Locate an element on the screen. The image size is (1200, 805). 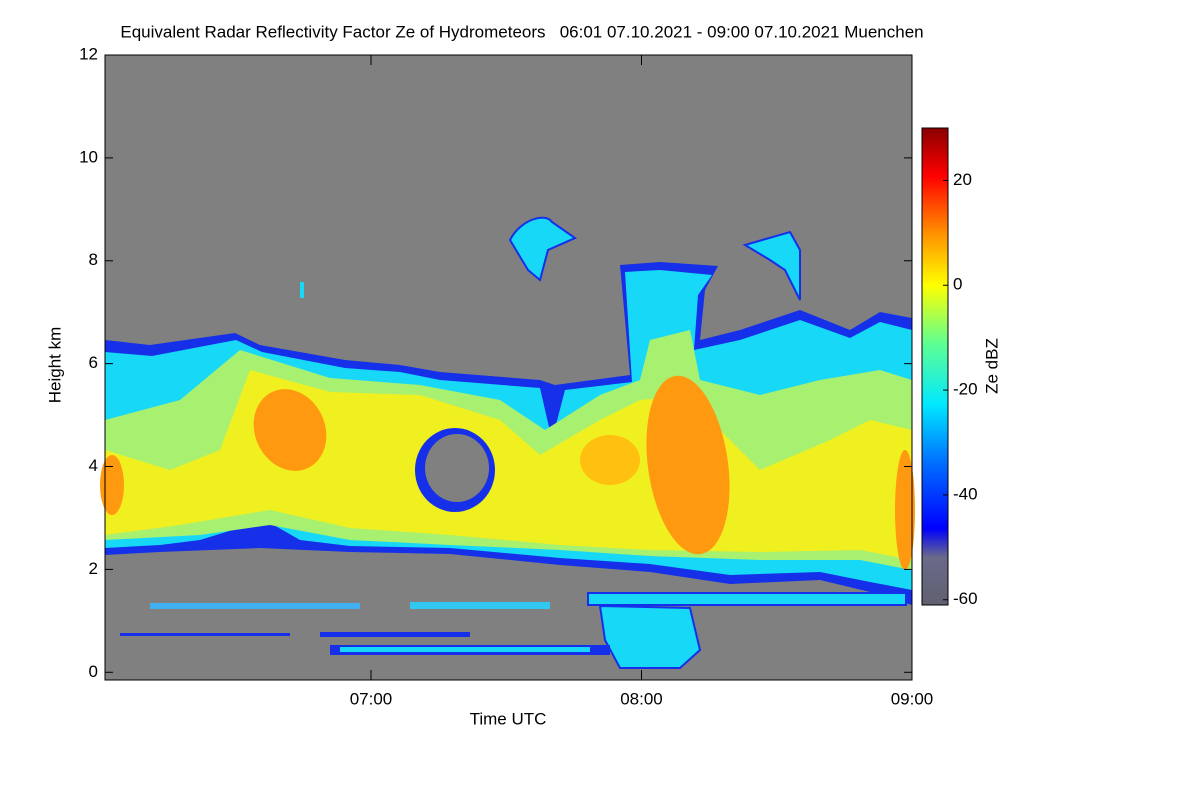
x-axis-label: Time UTC is located at coordinates (508, 718).